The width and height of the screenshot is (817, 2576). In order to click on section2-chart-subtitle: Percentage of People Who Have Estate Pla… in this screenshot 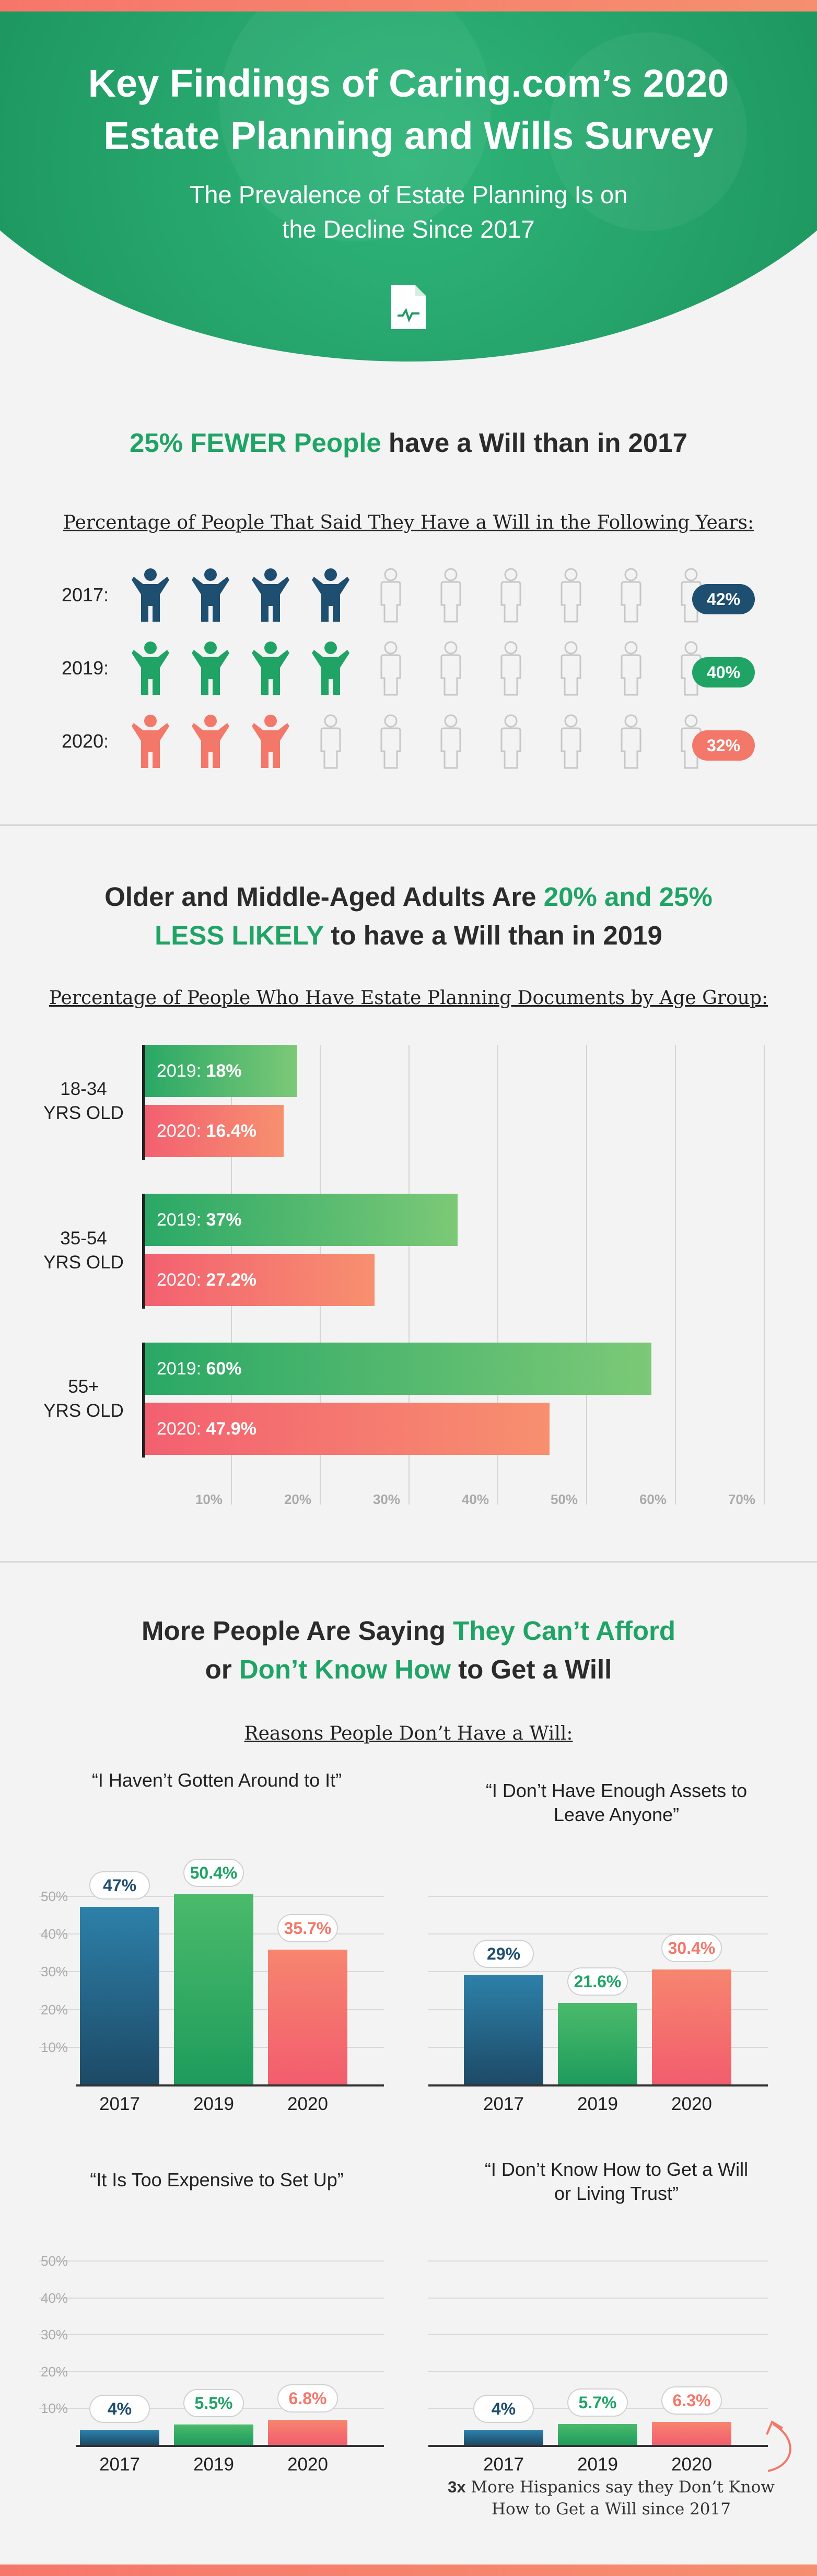, I will do `click(408, 998)`.